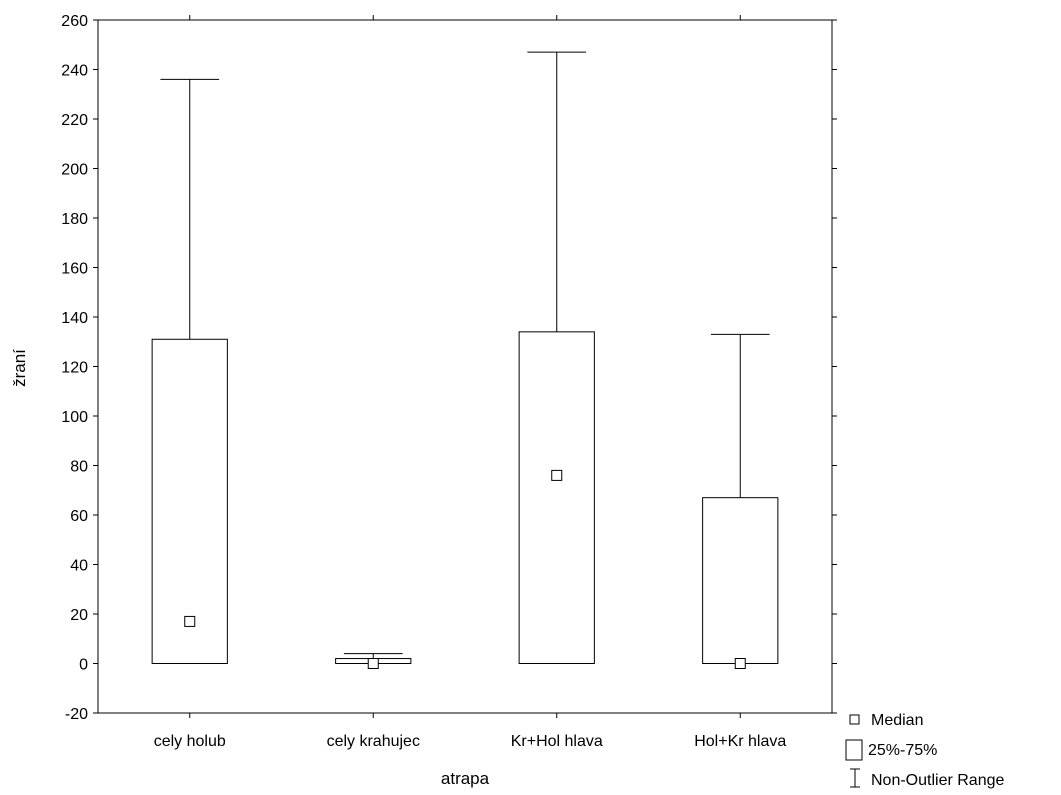 The height and width of the screenshot is (795, 1061). What do you see at coordinates (465, 778) in the screenshot?
I see `x-axis-title: atrapa` at bounding box center [465, 778].